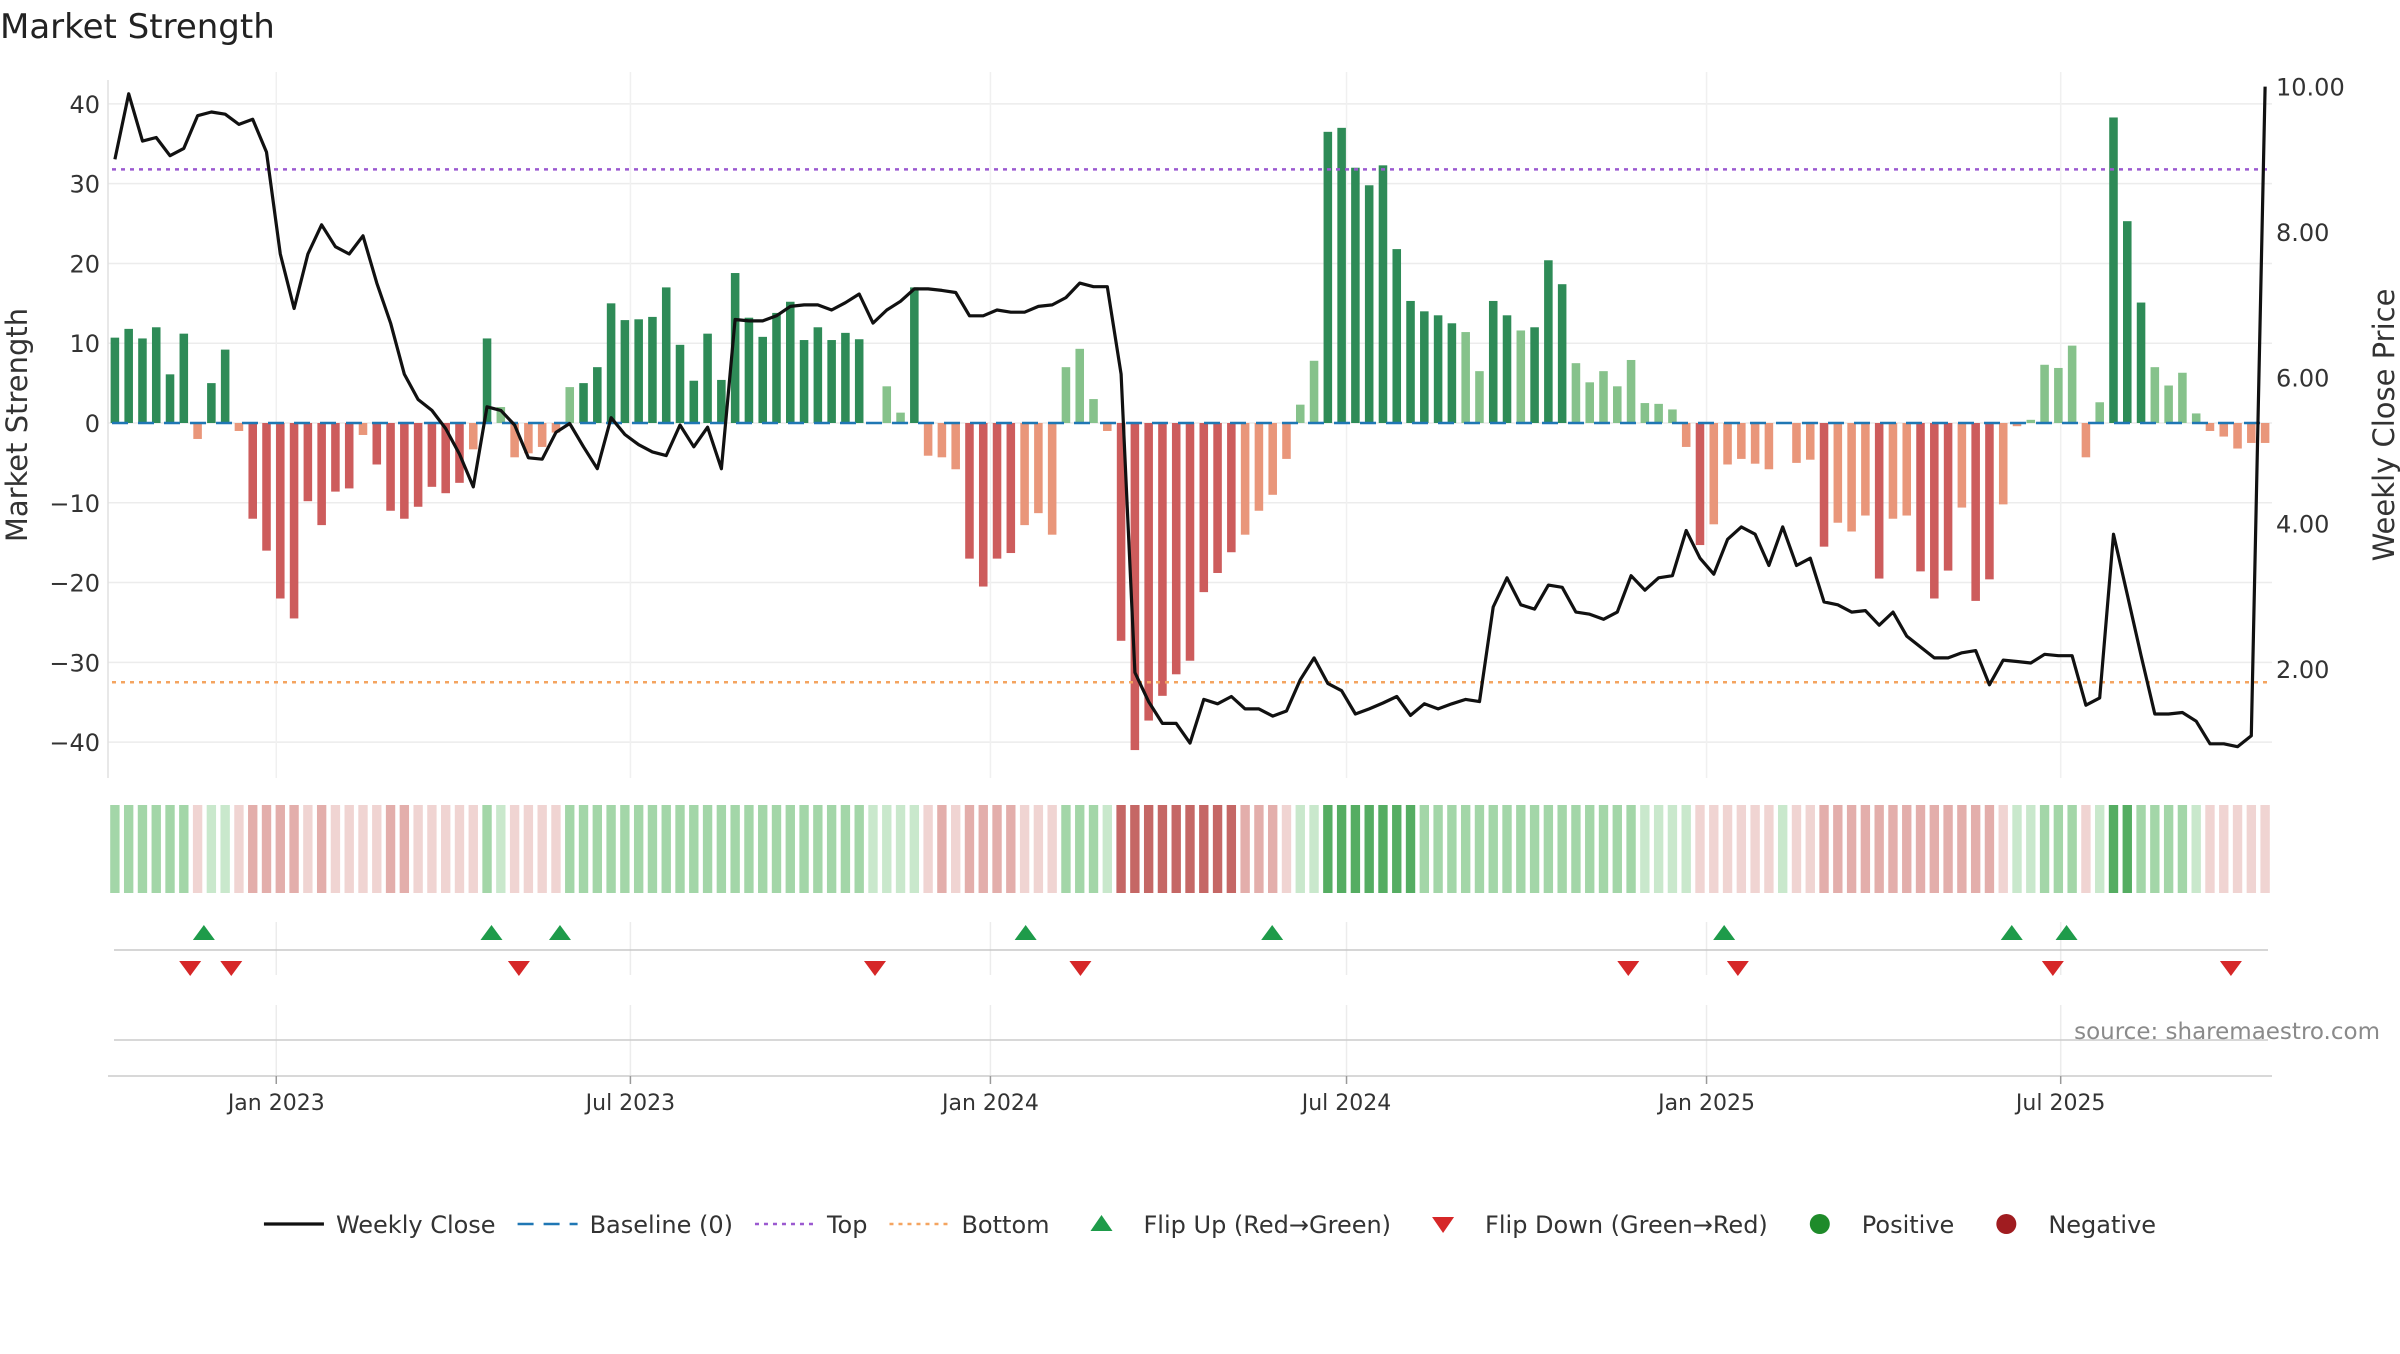 Image resolution: width=2400 pixels, height=1354 pixels. I want to click on y-left-tick-label: −40, so click(74, 743).